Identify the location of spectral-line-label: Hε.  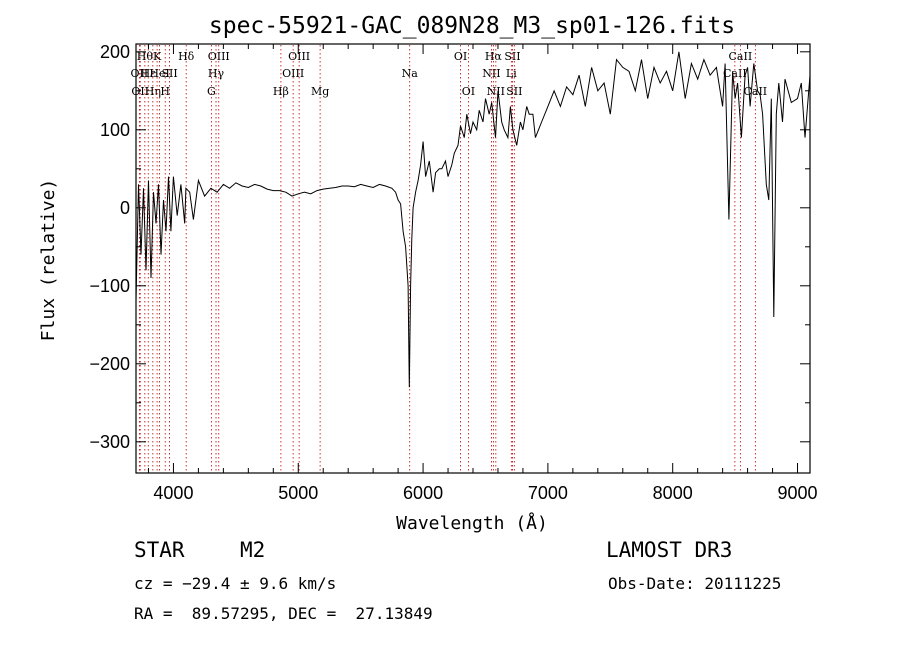
(149, 73).